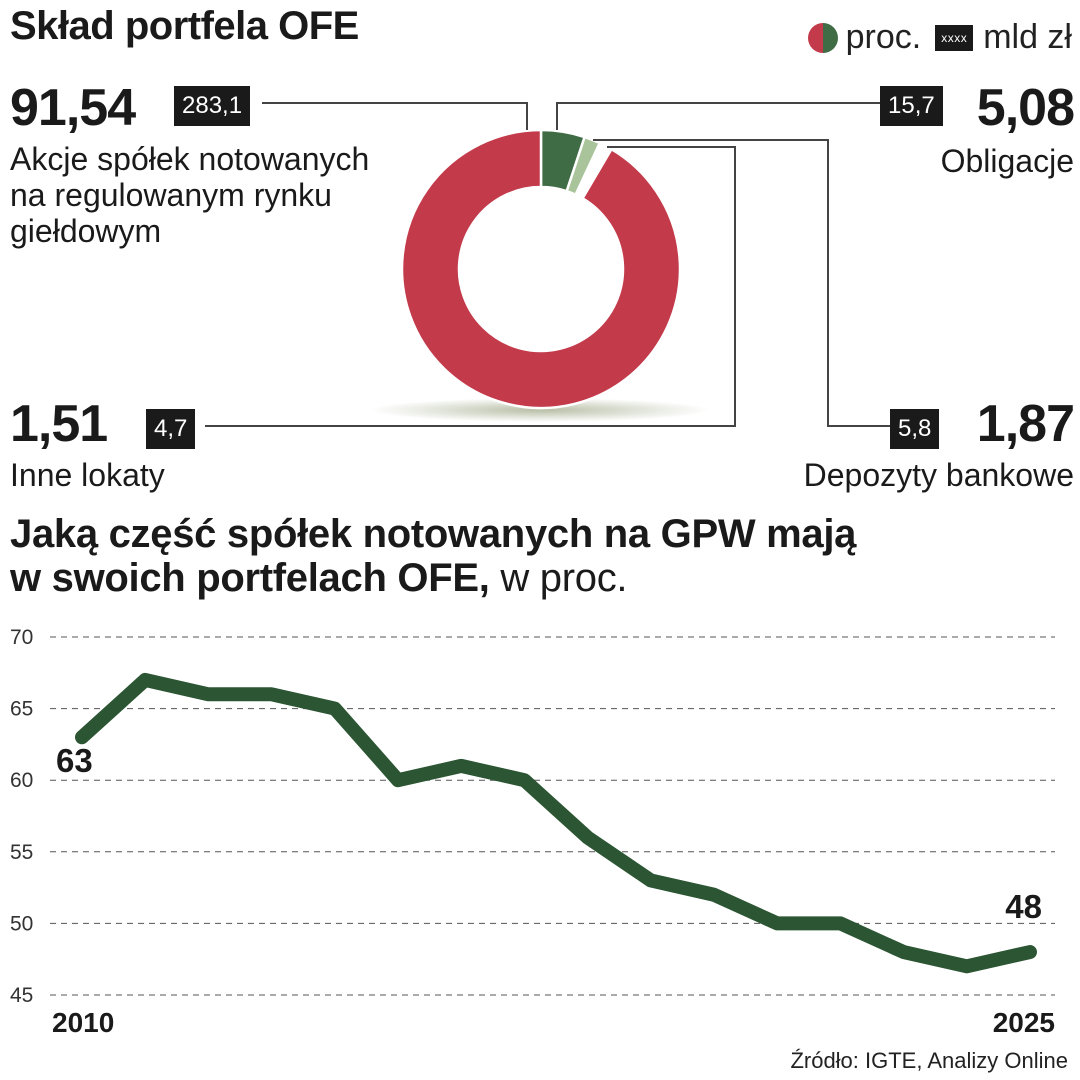  What do you see at coordinates (21, 995) in the screenshot?
I see `y-tick-label: 45` at bounding box center [21, 995].